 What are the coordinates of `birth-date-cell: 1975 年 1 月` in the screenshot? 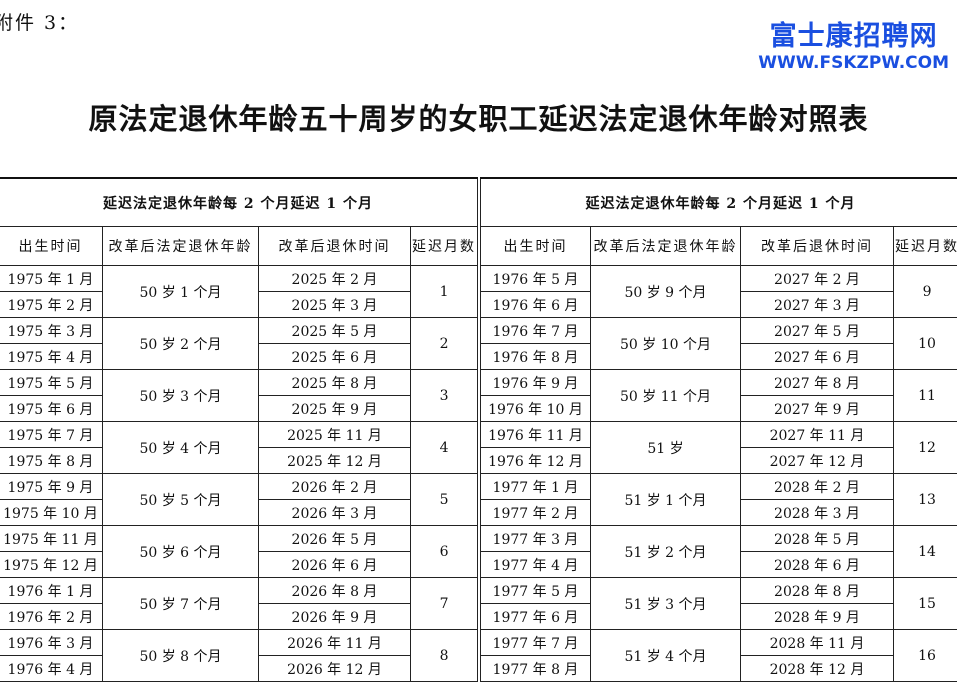 It's located at (51, 278).